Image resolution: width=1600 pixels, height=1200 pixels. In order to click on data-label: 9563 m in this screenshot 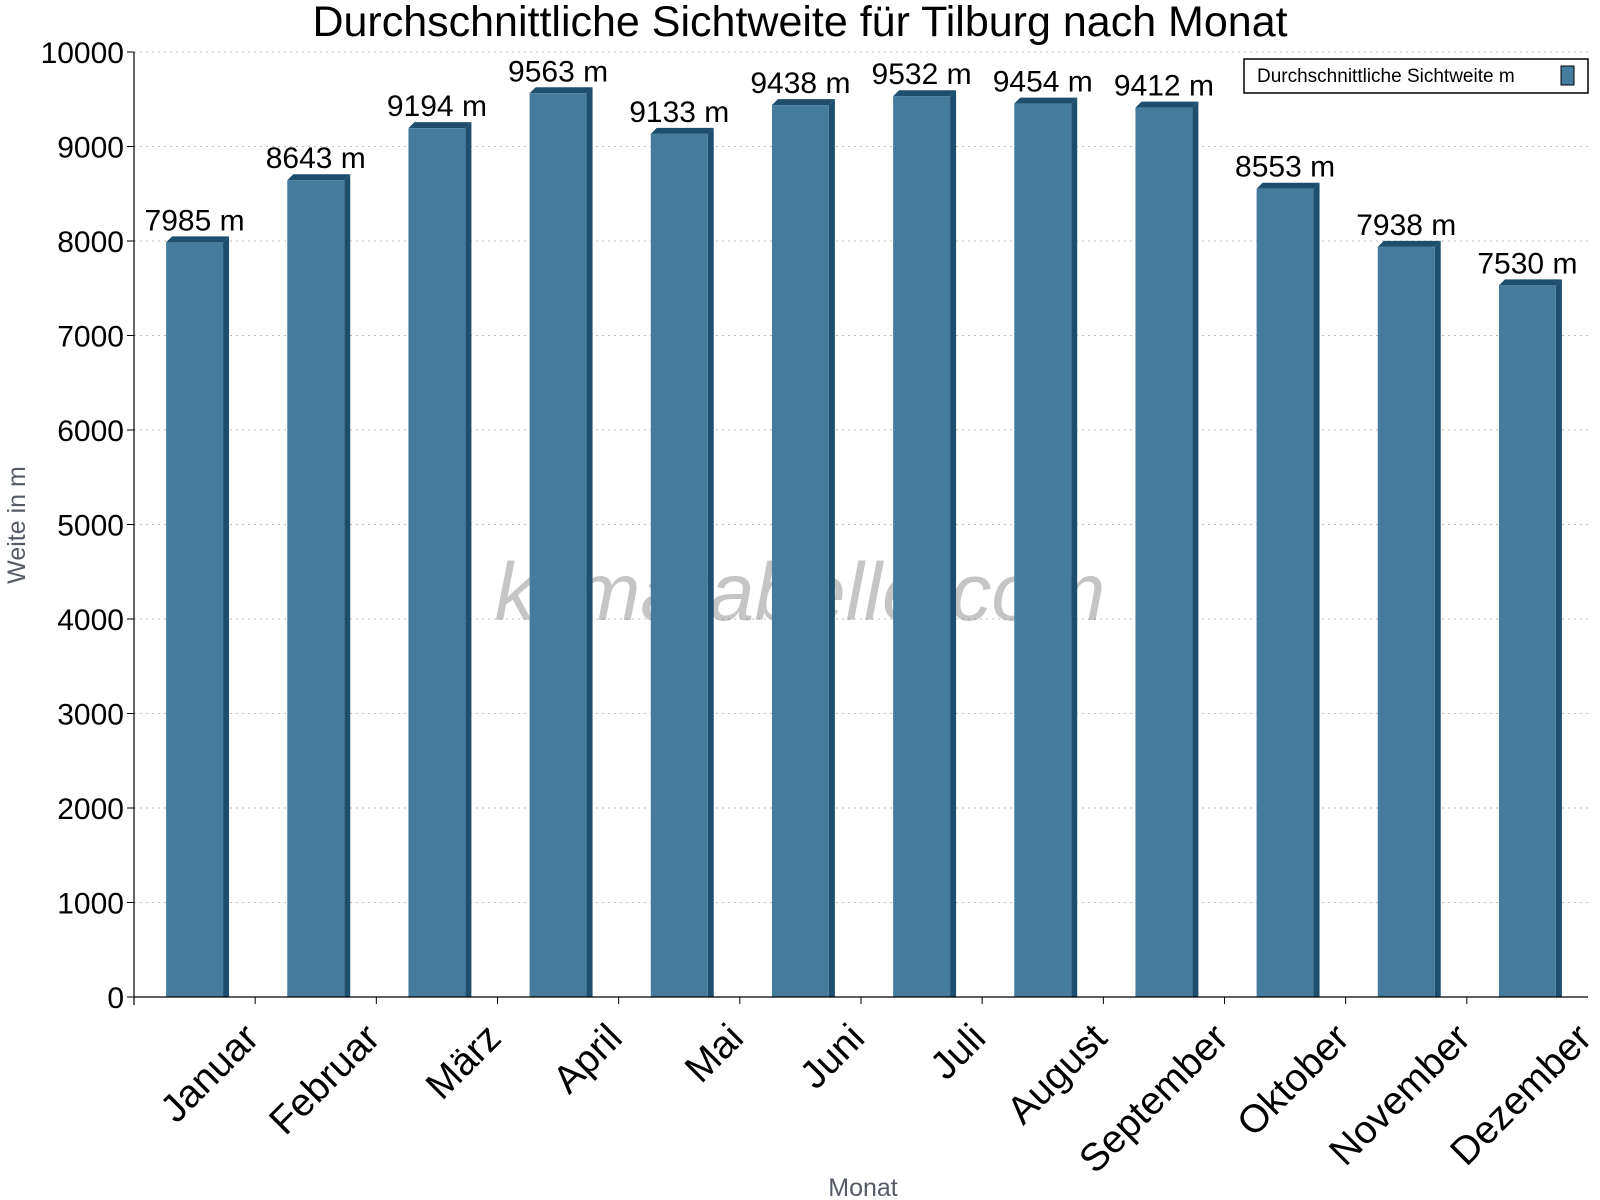, I will do `click(558, 71)`.